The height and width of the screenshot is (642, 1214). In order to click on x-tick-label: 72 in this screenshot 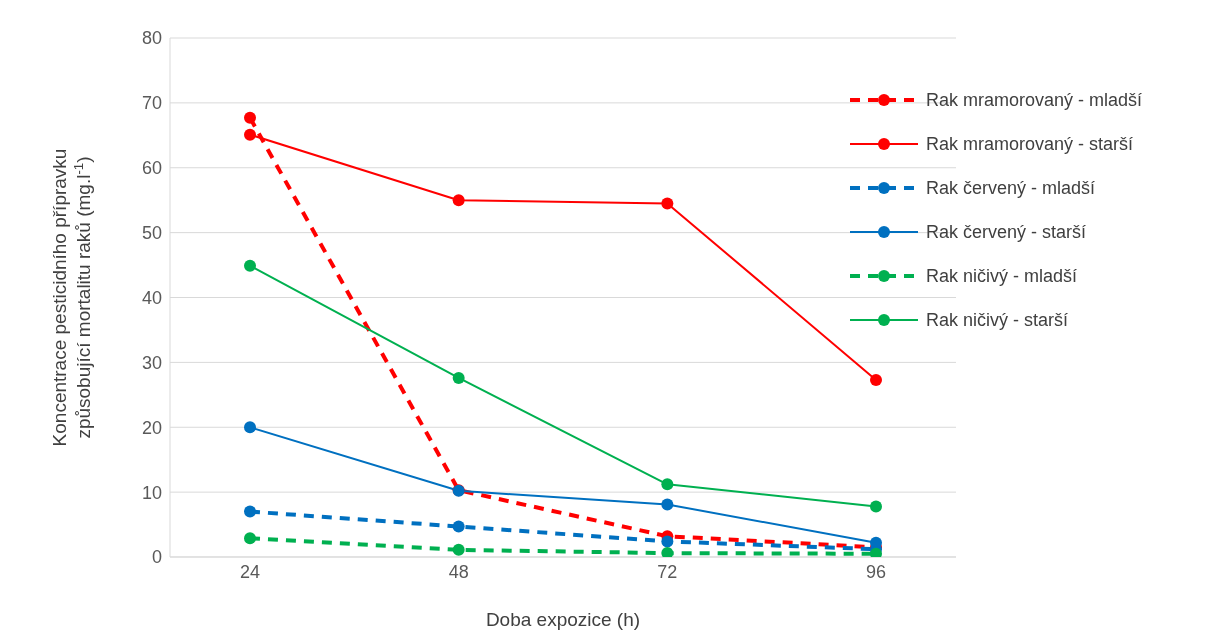, I will do `click(667, 571)`.